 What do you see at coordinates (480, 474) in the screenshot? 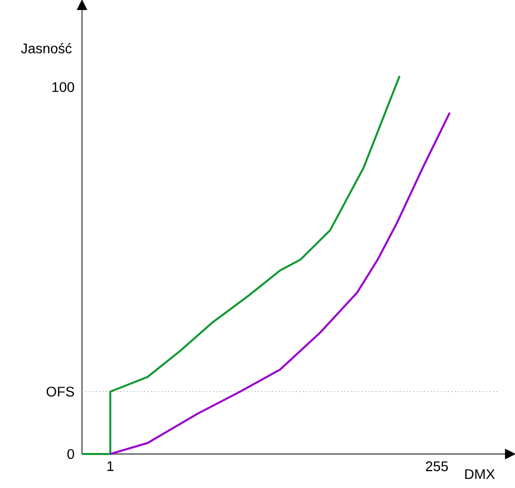
I see `x-axis-title: DMX` at bounding box center [480, 474].